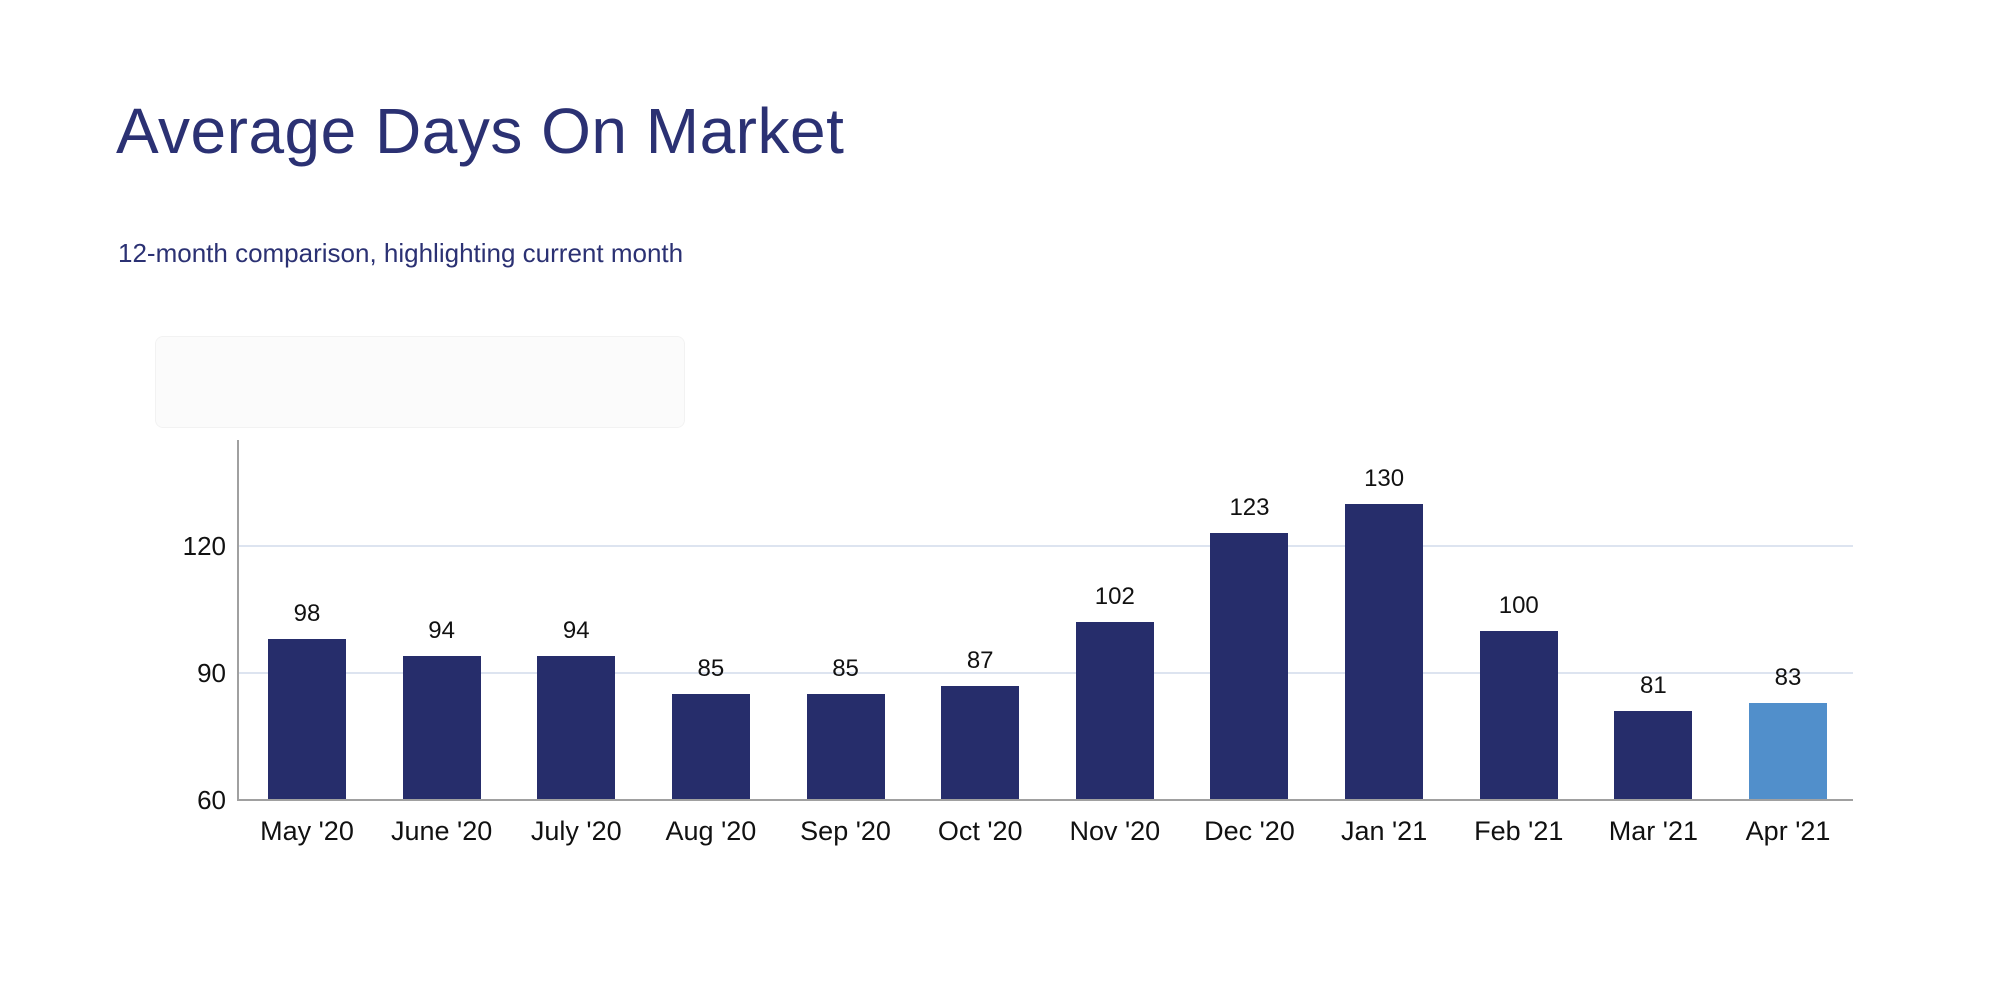 The image size is (2000, 1000). What do you see at coordinates (211, 800) in the screenshot?
I see `y-tick-label-60: 60` at bounding box center [211, 800].